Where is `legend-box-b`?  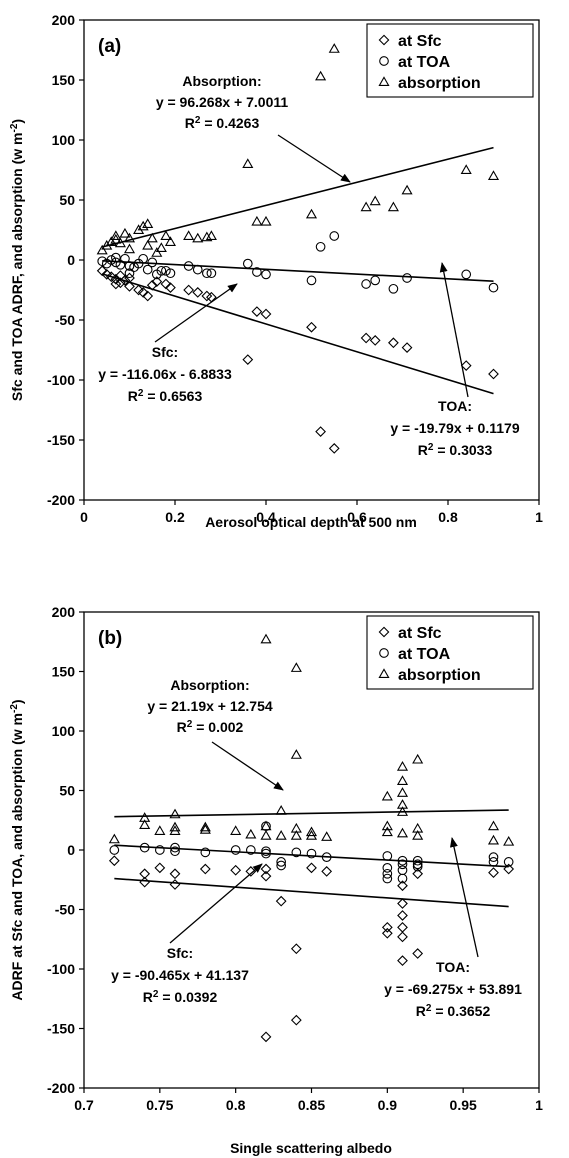
legend-box-b is located at coordinates (450, 652).